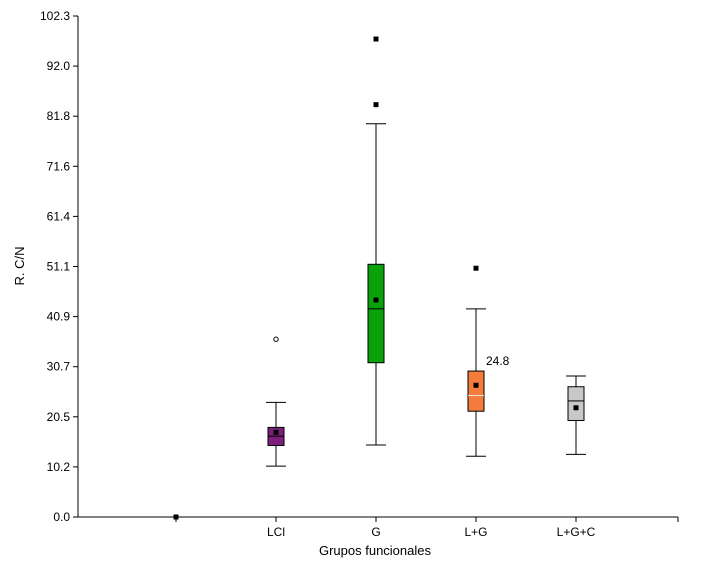 The width and height of the screenshot is (708, 576). I want to click on x-tick-label: L+G+C, so click(576, 532).